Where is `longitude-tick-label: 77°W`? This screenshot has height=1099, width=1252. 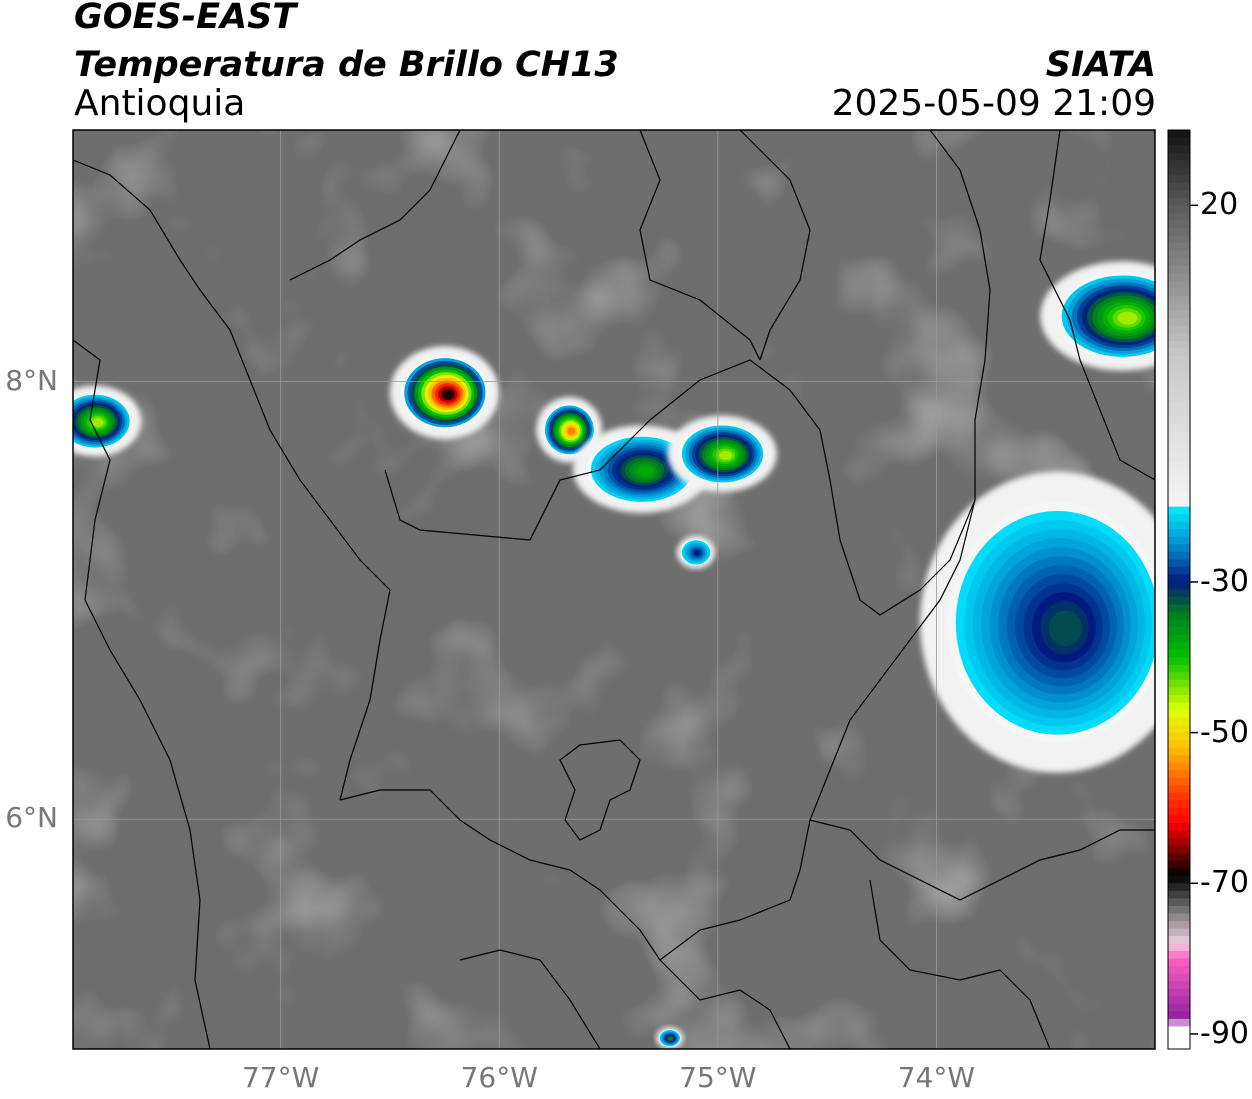
longitude-tick-label: 77°W is located at coordinates (280, 1077).